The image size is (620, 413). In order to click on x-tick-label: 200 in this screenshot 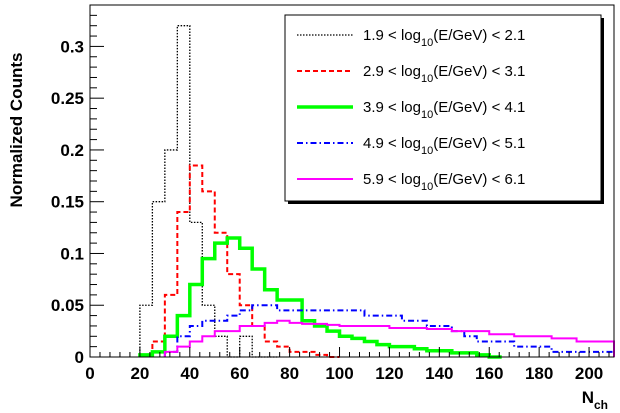, I will do `click(589, 373)`.